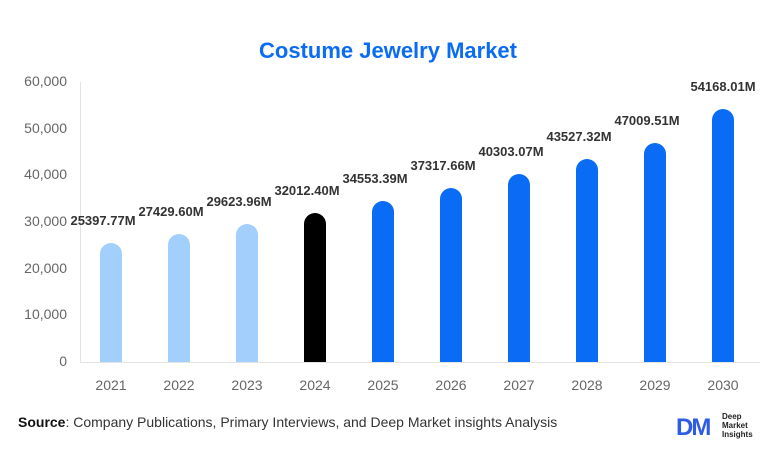 This screenshot has height=472, width=776. Describe the element at coordinates (45, 314) in the screenshot. I see `y-tick-label: 10,000` at that location.